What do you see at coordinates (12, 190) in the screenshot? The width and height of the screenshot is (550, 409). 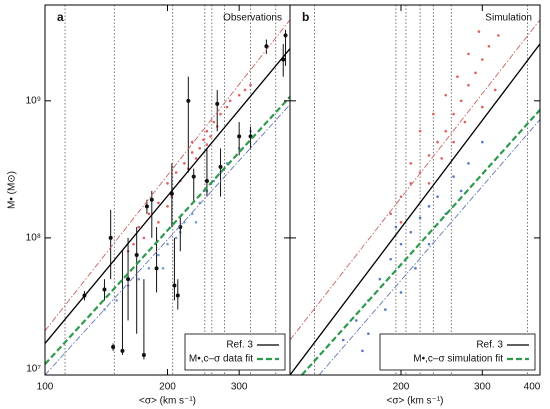 I see `y-axis-title: M• (M⊙)` at bounding box center [12, 190].